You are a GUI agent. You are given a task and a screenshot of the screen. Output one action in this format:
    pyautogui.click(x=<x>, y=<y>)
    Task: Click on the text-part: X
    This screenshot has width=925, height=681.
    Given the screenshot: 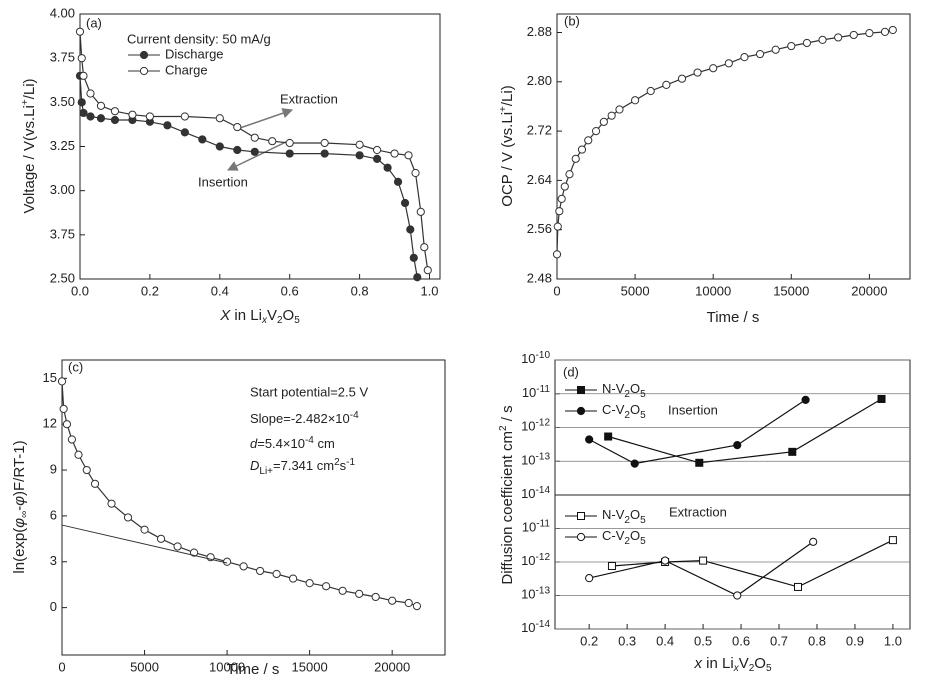 What is the action you would take?
    pyautogui.click(x=225, y=315)
    